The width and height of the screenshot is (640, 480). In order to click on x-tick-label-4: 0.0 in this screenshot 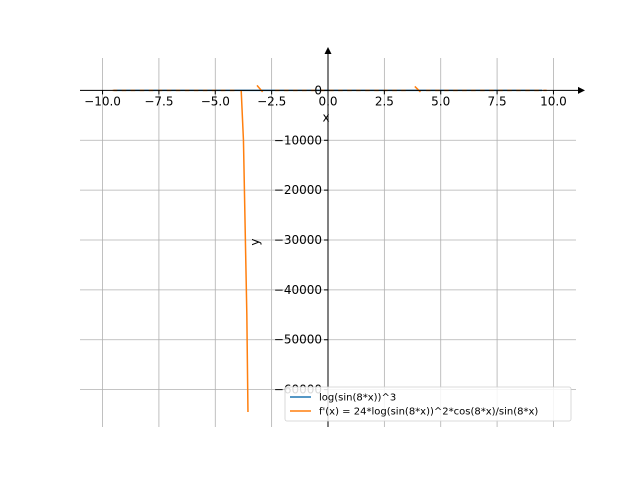, I will do `click(327, 101)`.